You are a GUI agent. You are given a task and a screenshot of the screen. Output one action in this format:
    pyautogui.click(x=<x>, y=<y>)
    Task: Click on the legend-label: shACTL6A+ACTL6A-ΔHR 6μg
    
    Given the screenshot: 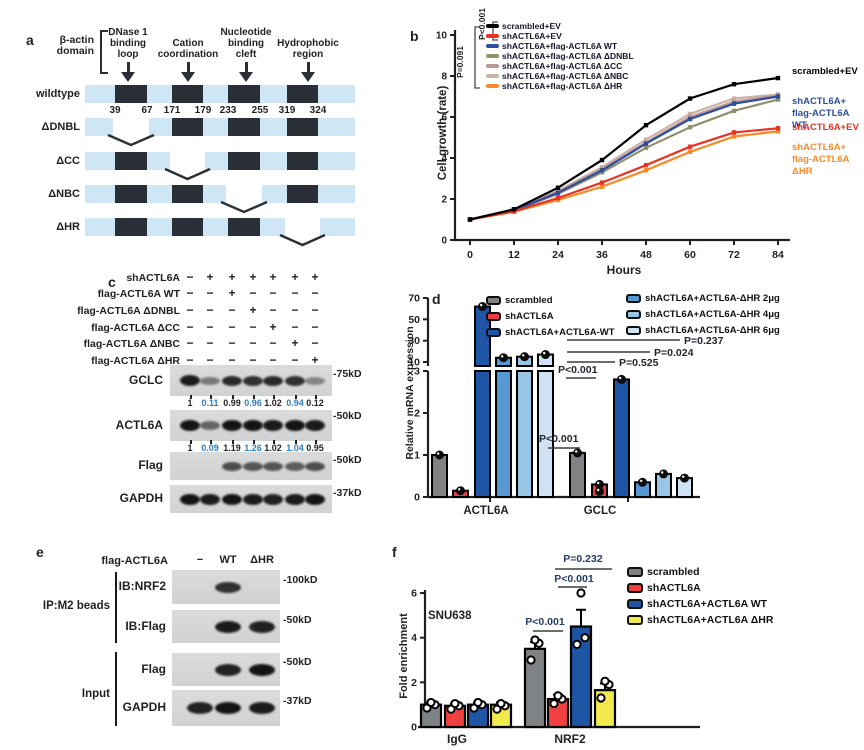 What is the action you would take?
    pyautogui.click(x=712, y=330)
    